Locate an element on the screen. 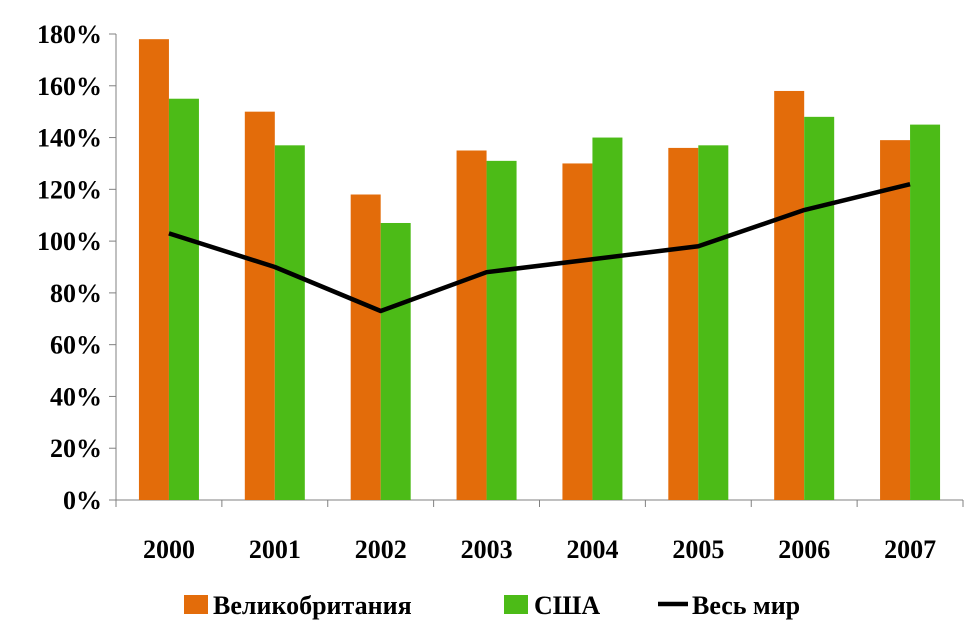 This screenshot has width=979, height=638. bar-uk-2004 is located at coordinates (577, 331).